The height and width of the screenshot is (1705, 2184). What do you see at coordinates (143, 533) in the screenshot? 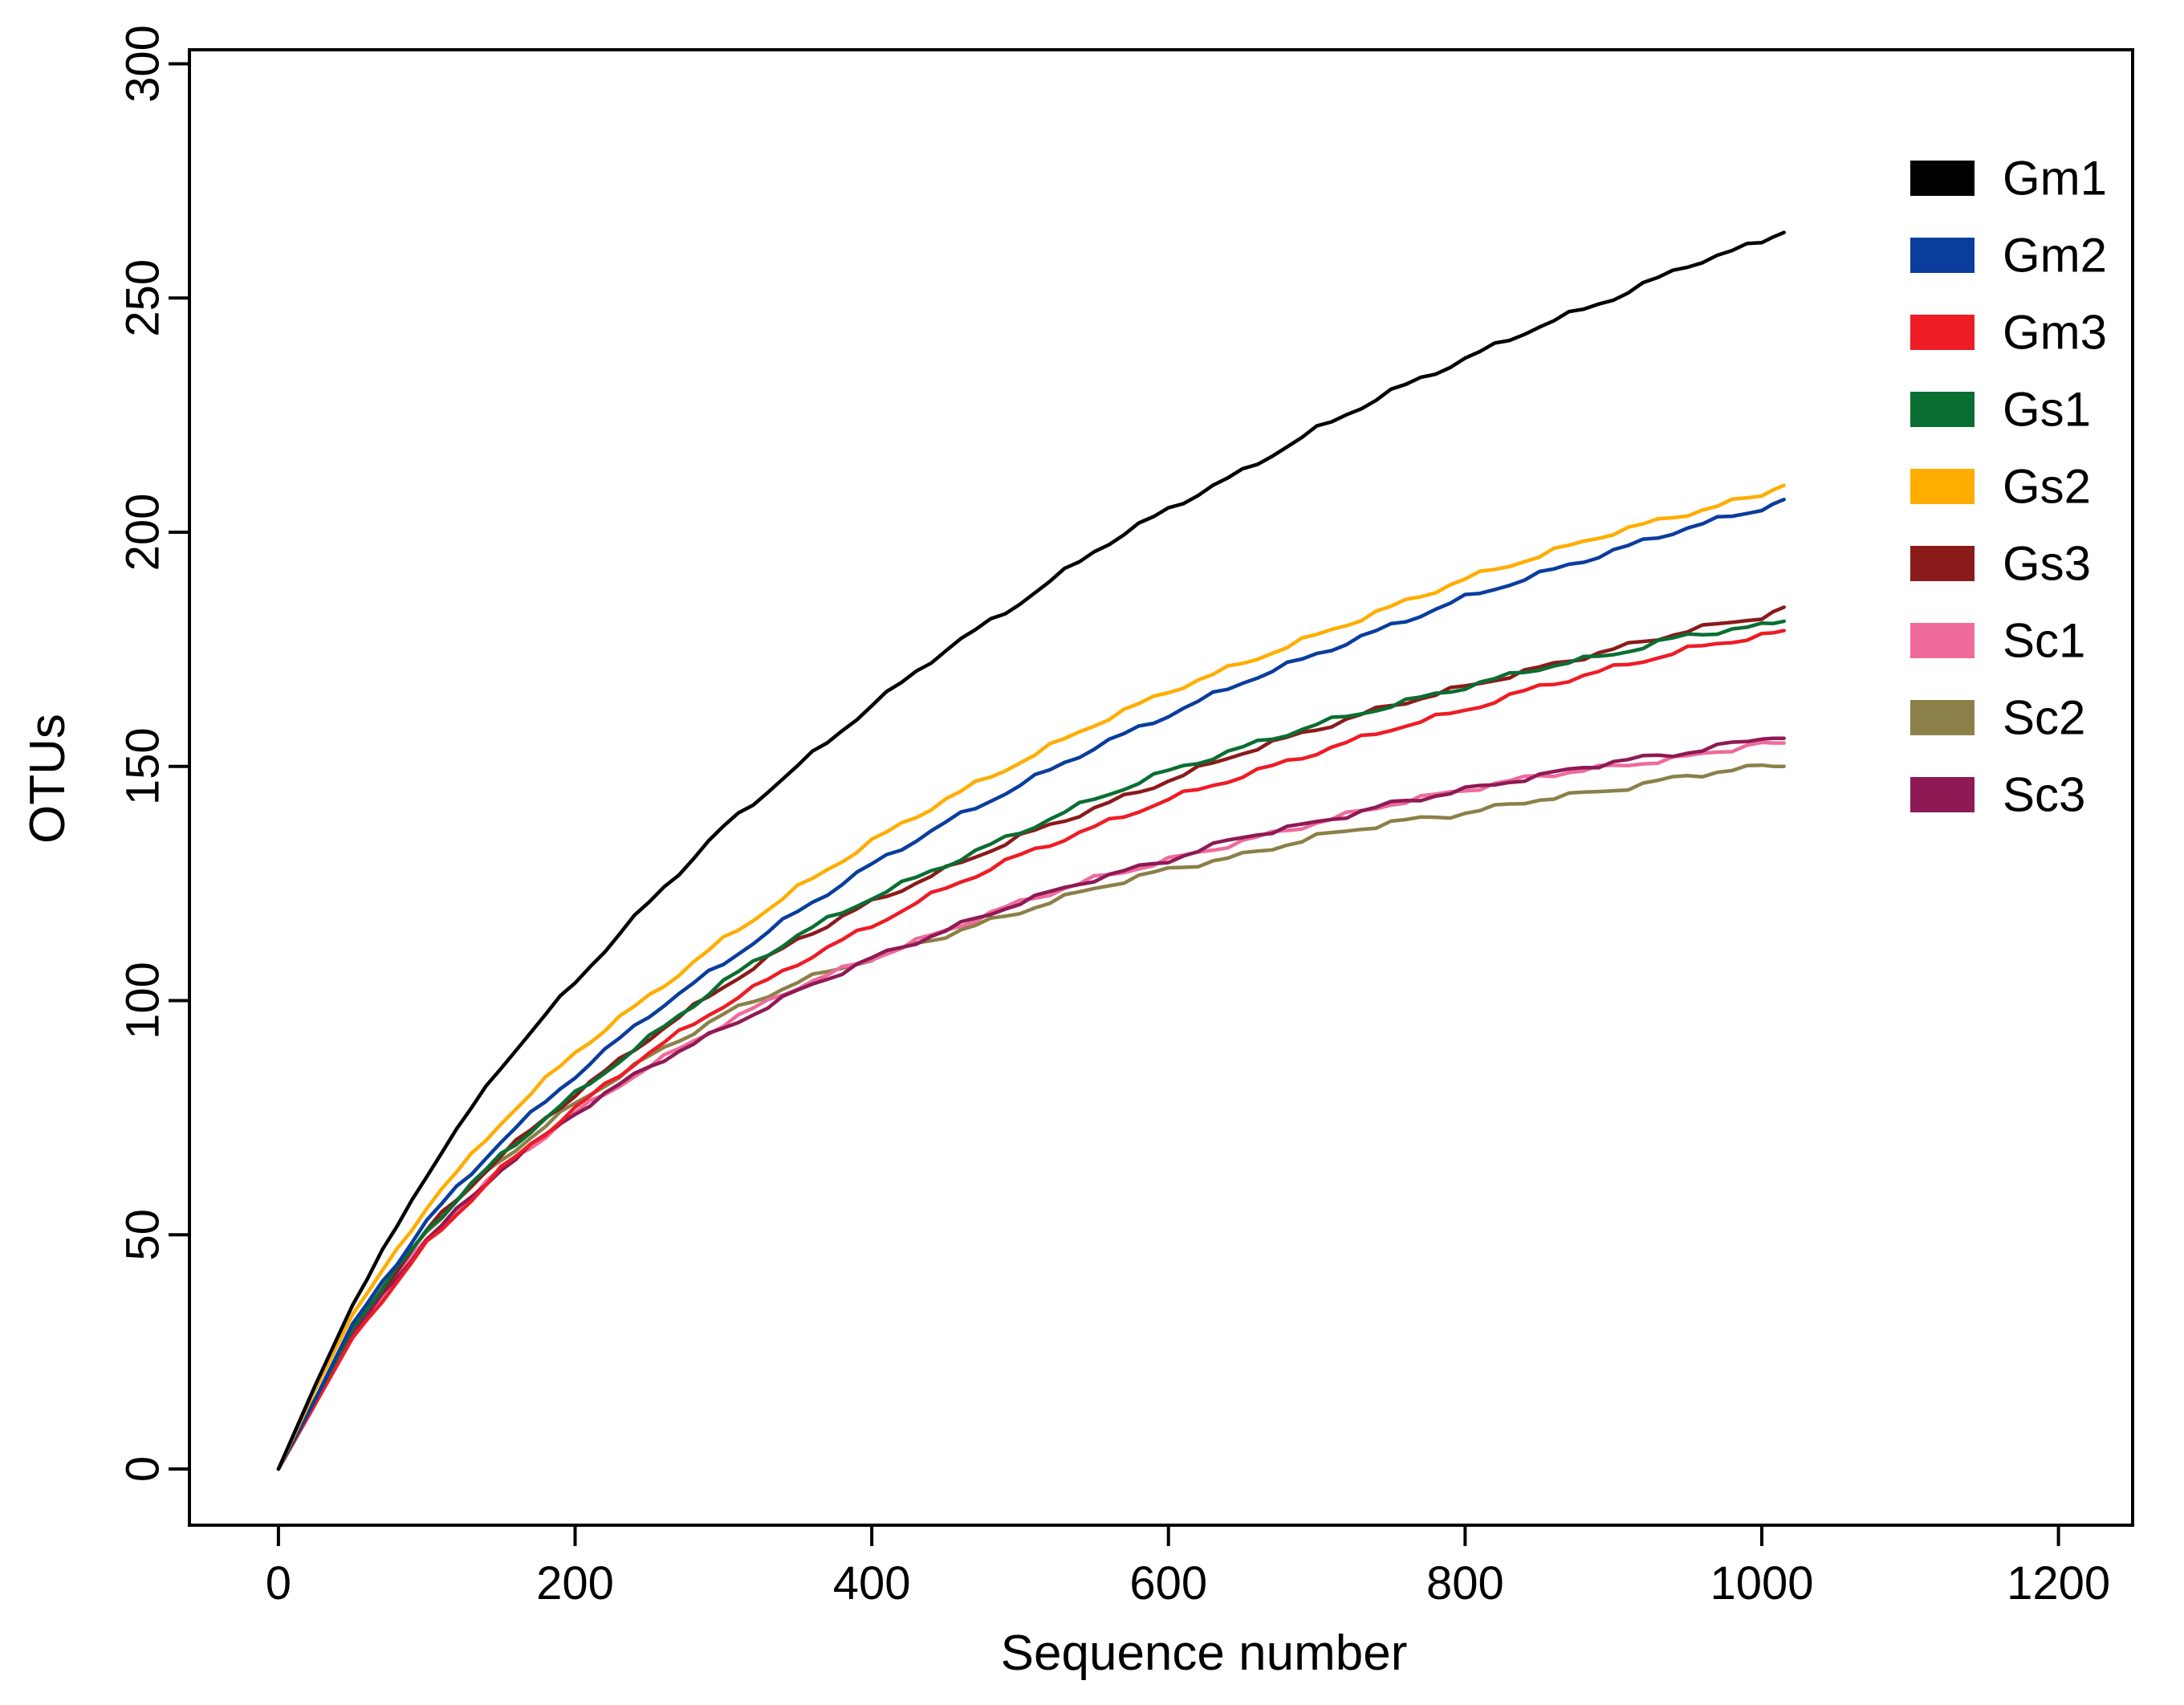
I see `y-tick-label: 200` at bounding box center [143, 533].